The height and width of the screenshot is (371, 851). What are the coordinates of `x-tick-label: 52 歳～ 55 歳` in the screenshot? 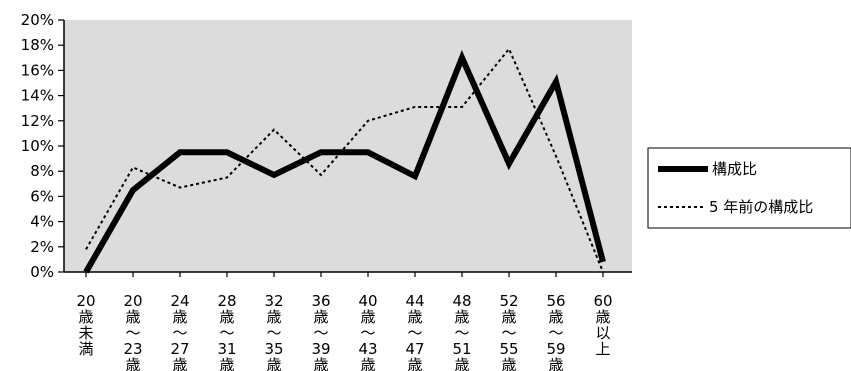 It's located at (508, 331).